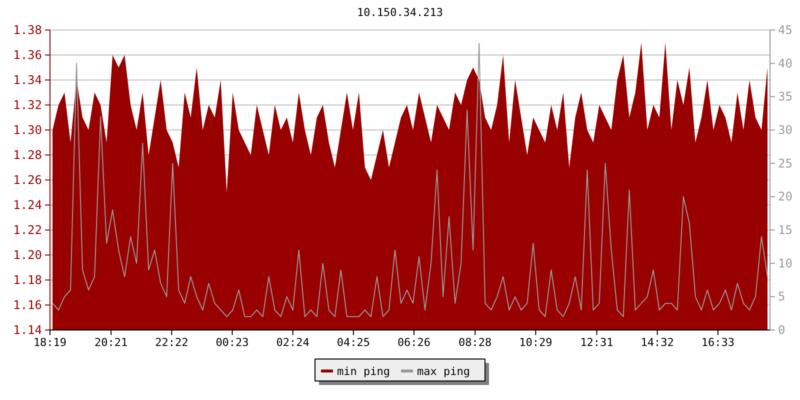 Image resolution: width=800 pixels, height=400 pixels. Describe the element at coordinates (111, 342) in the screenshot. I see `x-tick-label: 20:21` at that location.